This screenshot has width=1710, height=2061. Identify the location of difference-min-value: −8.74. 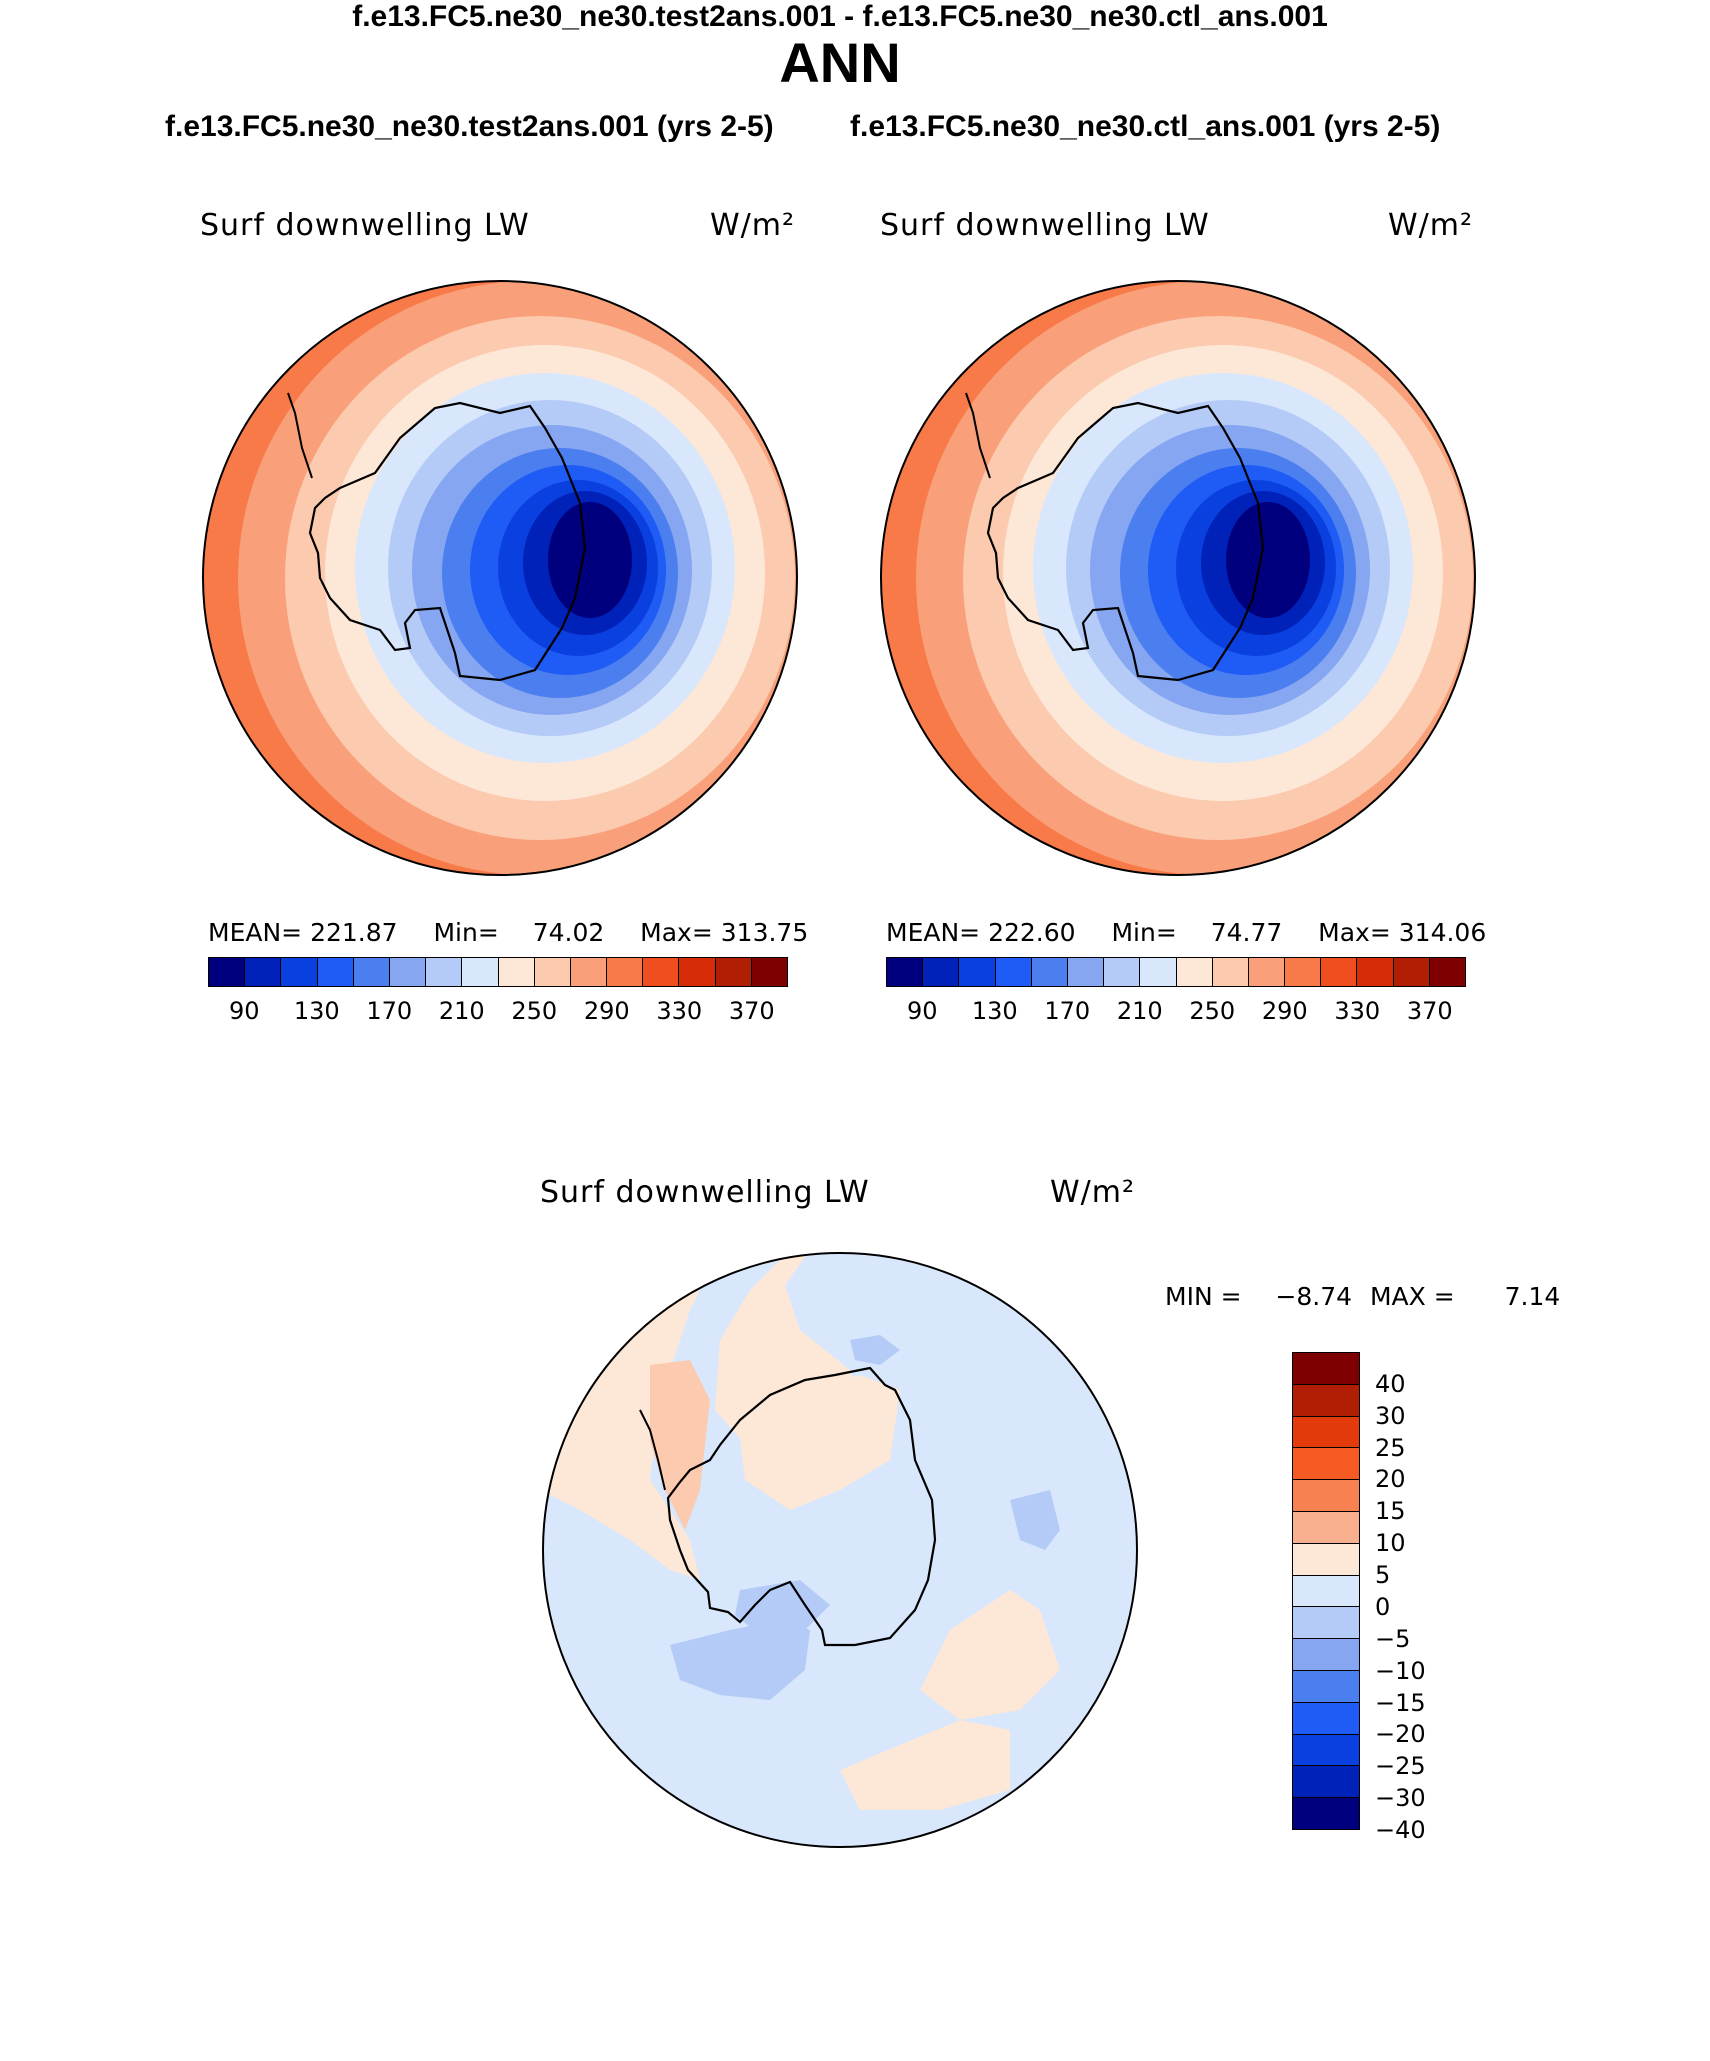
(1314, 1296).